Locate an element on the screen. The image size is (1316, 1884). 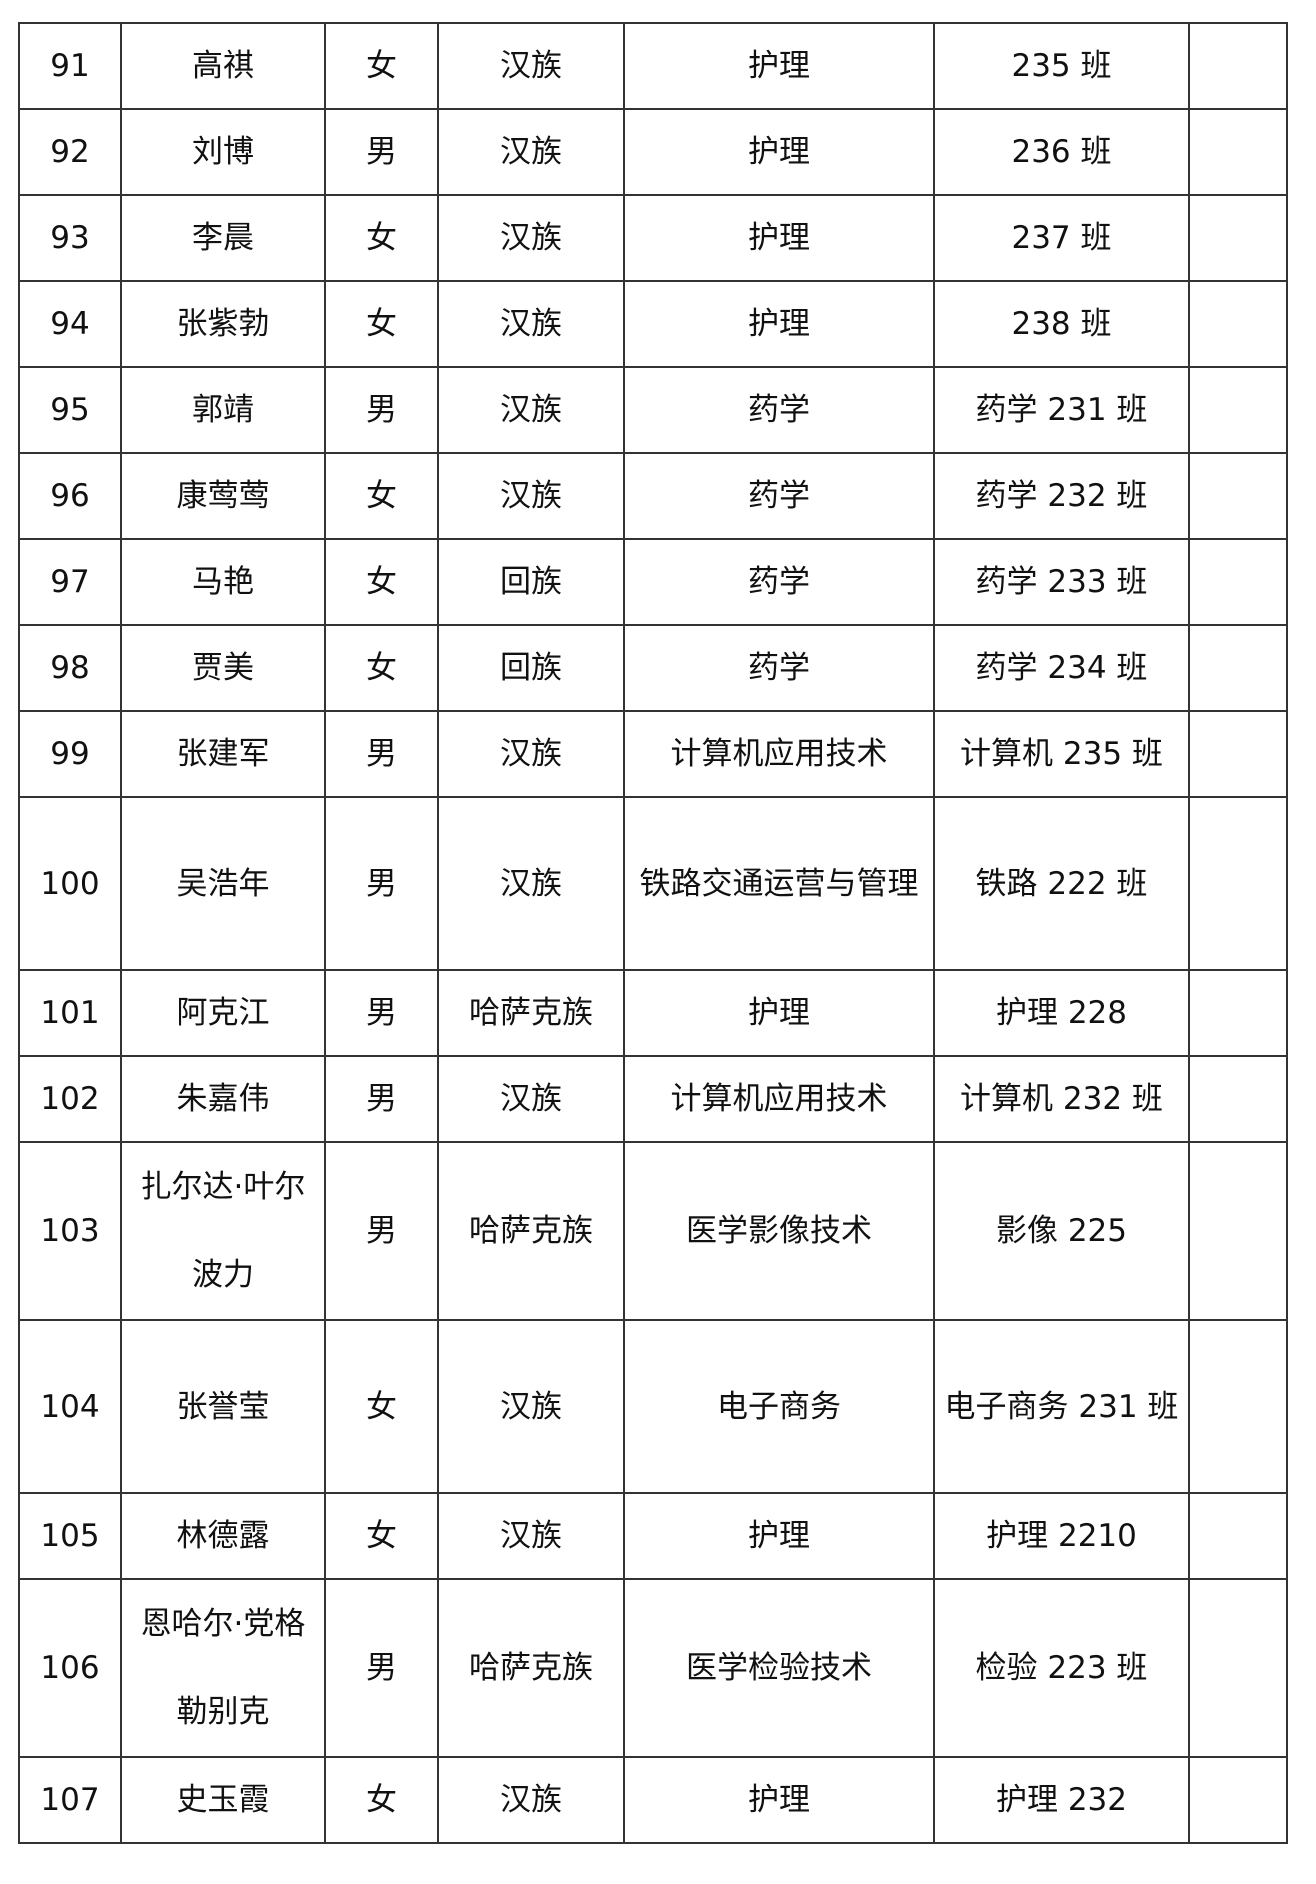
cell-major: 计算机应用技术 is located at coordinates (779, 1099).